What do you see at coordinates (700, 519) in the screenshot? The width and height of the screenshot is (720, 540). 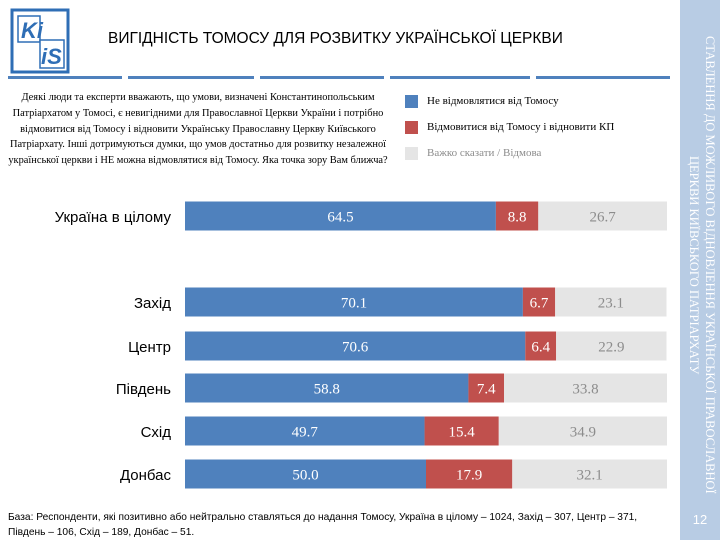 I see `page-number: 12` at bounding box center [700, 519].